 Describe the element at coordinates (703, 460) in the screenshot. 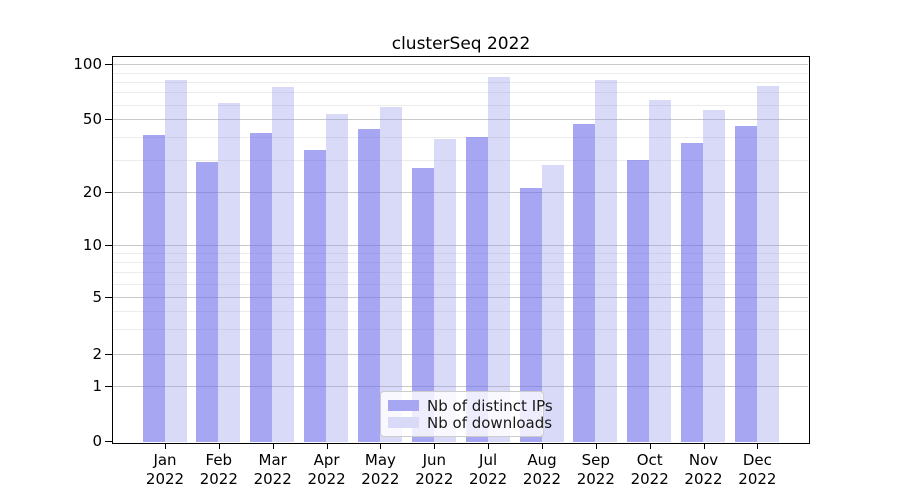

I see `x-tick-month: Nov` at that location.